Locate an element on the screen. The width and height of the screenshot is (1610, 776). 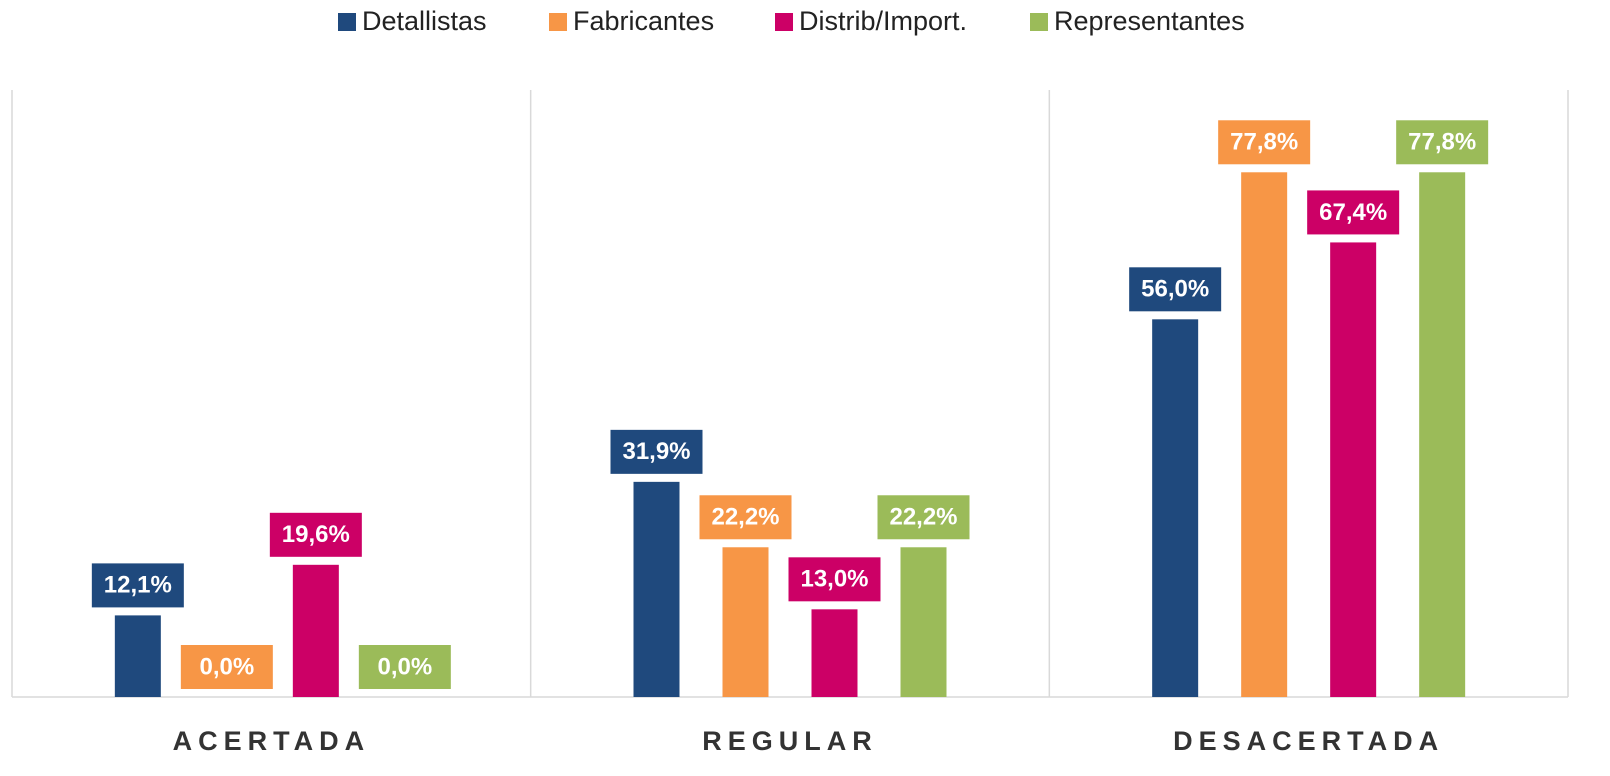
legend-label: Fabricantes is located at coordinates (643, 21).